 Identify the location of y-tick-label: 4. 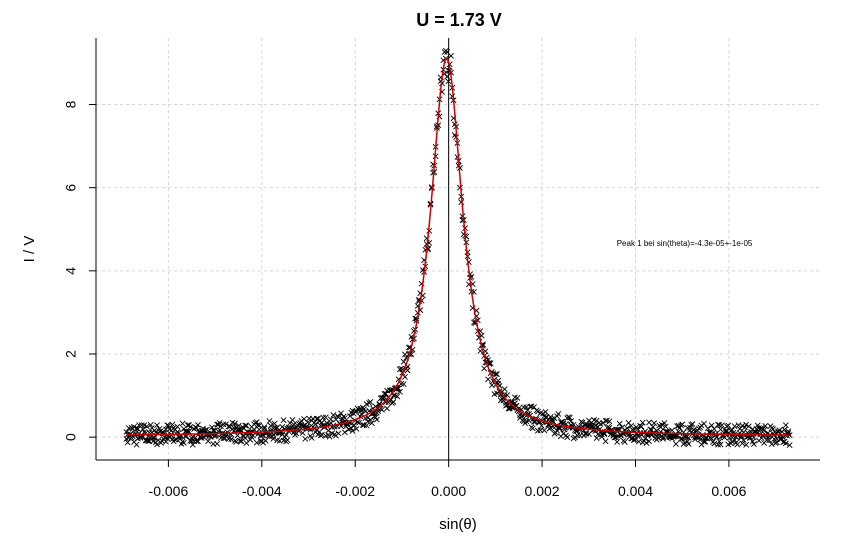
(71, 271).